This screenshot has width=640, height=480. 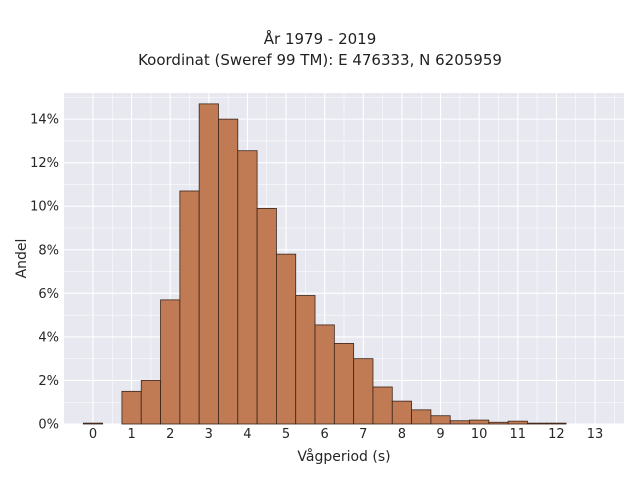 I want to click on x-tick-label: 12, so click(x=556, y=434).